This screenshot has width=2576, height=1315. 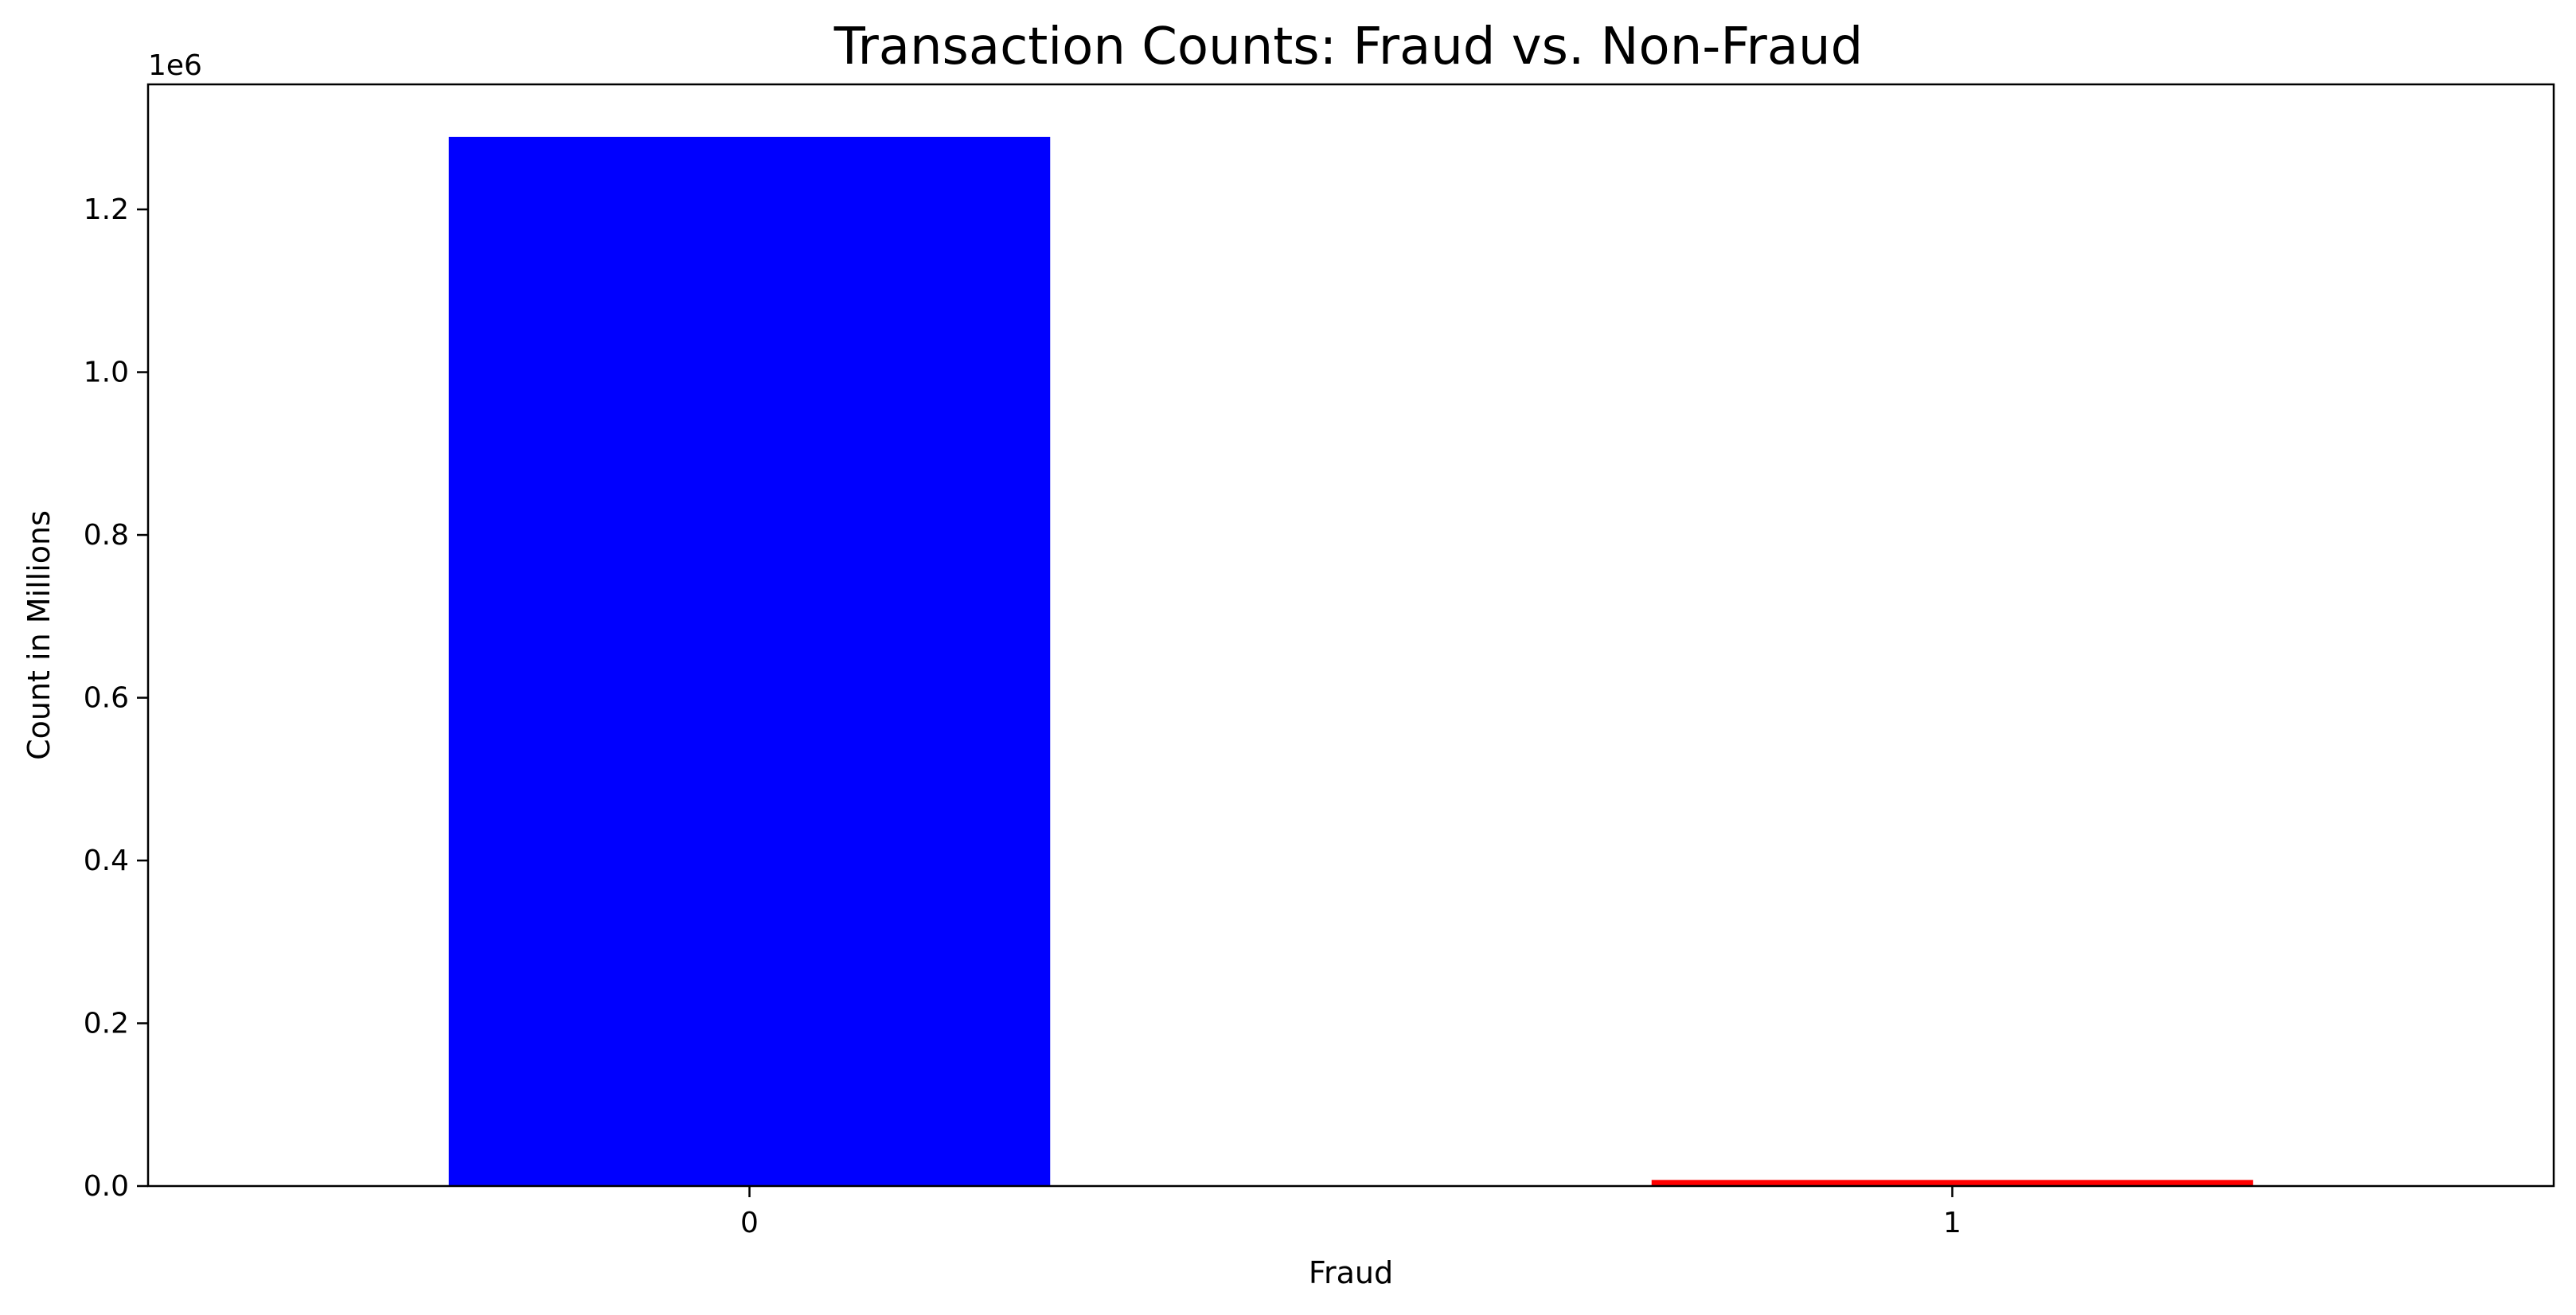 I want to click on y-axis-ticks: 0.0 0.2 0.4 0.6 0.8 1.0 1.2, so click(x=116, y=698).